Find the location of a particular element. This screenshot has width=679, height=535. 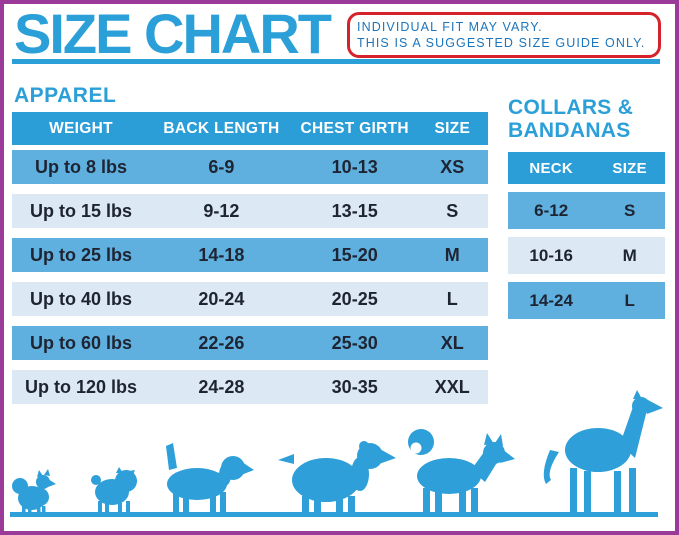

cell-weight: Up to 120 lbs is located at coordinates (81, 386).